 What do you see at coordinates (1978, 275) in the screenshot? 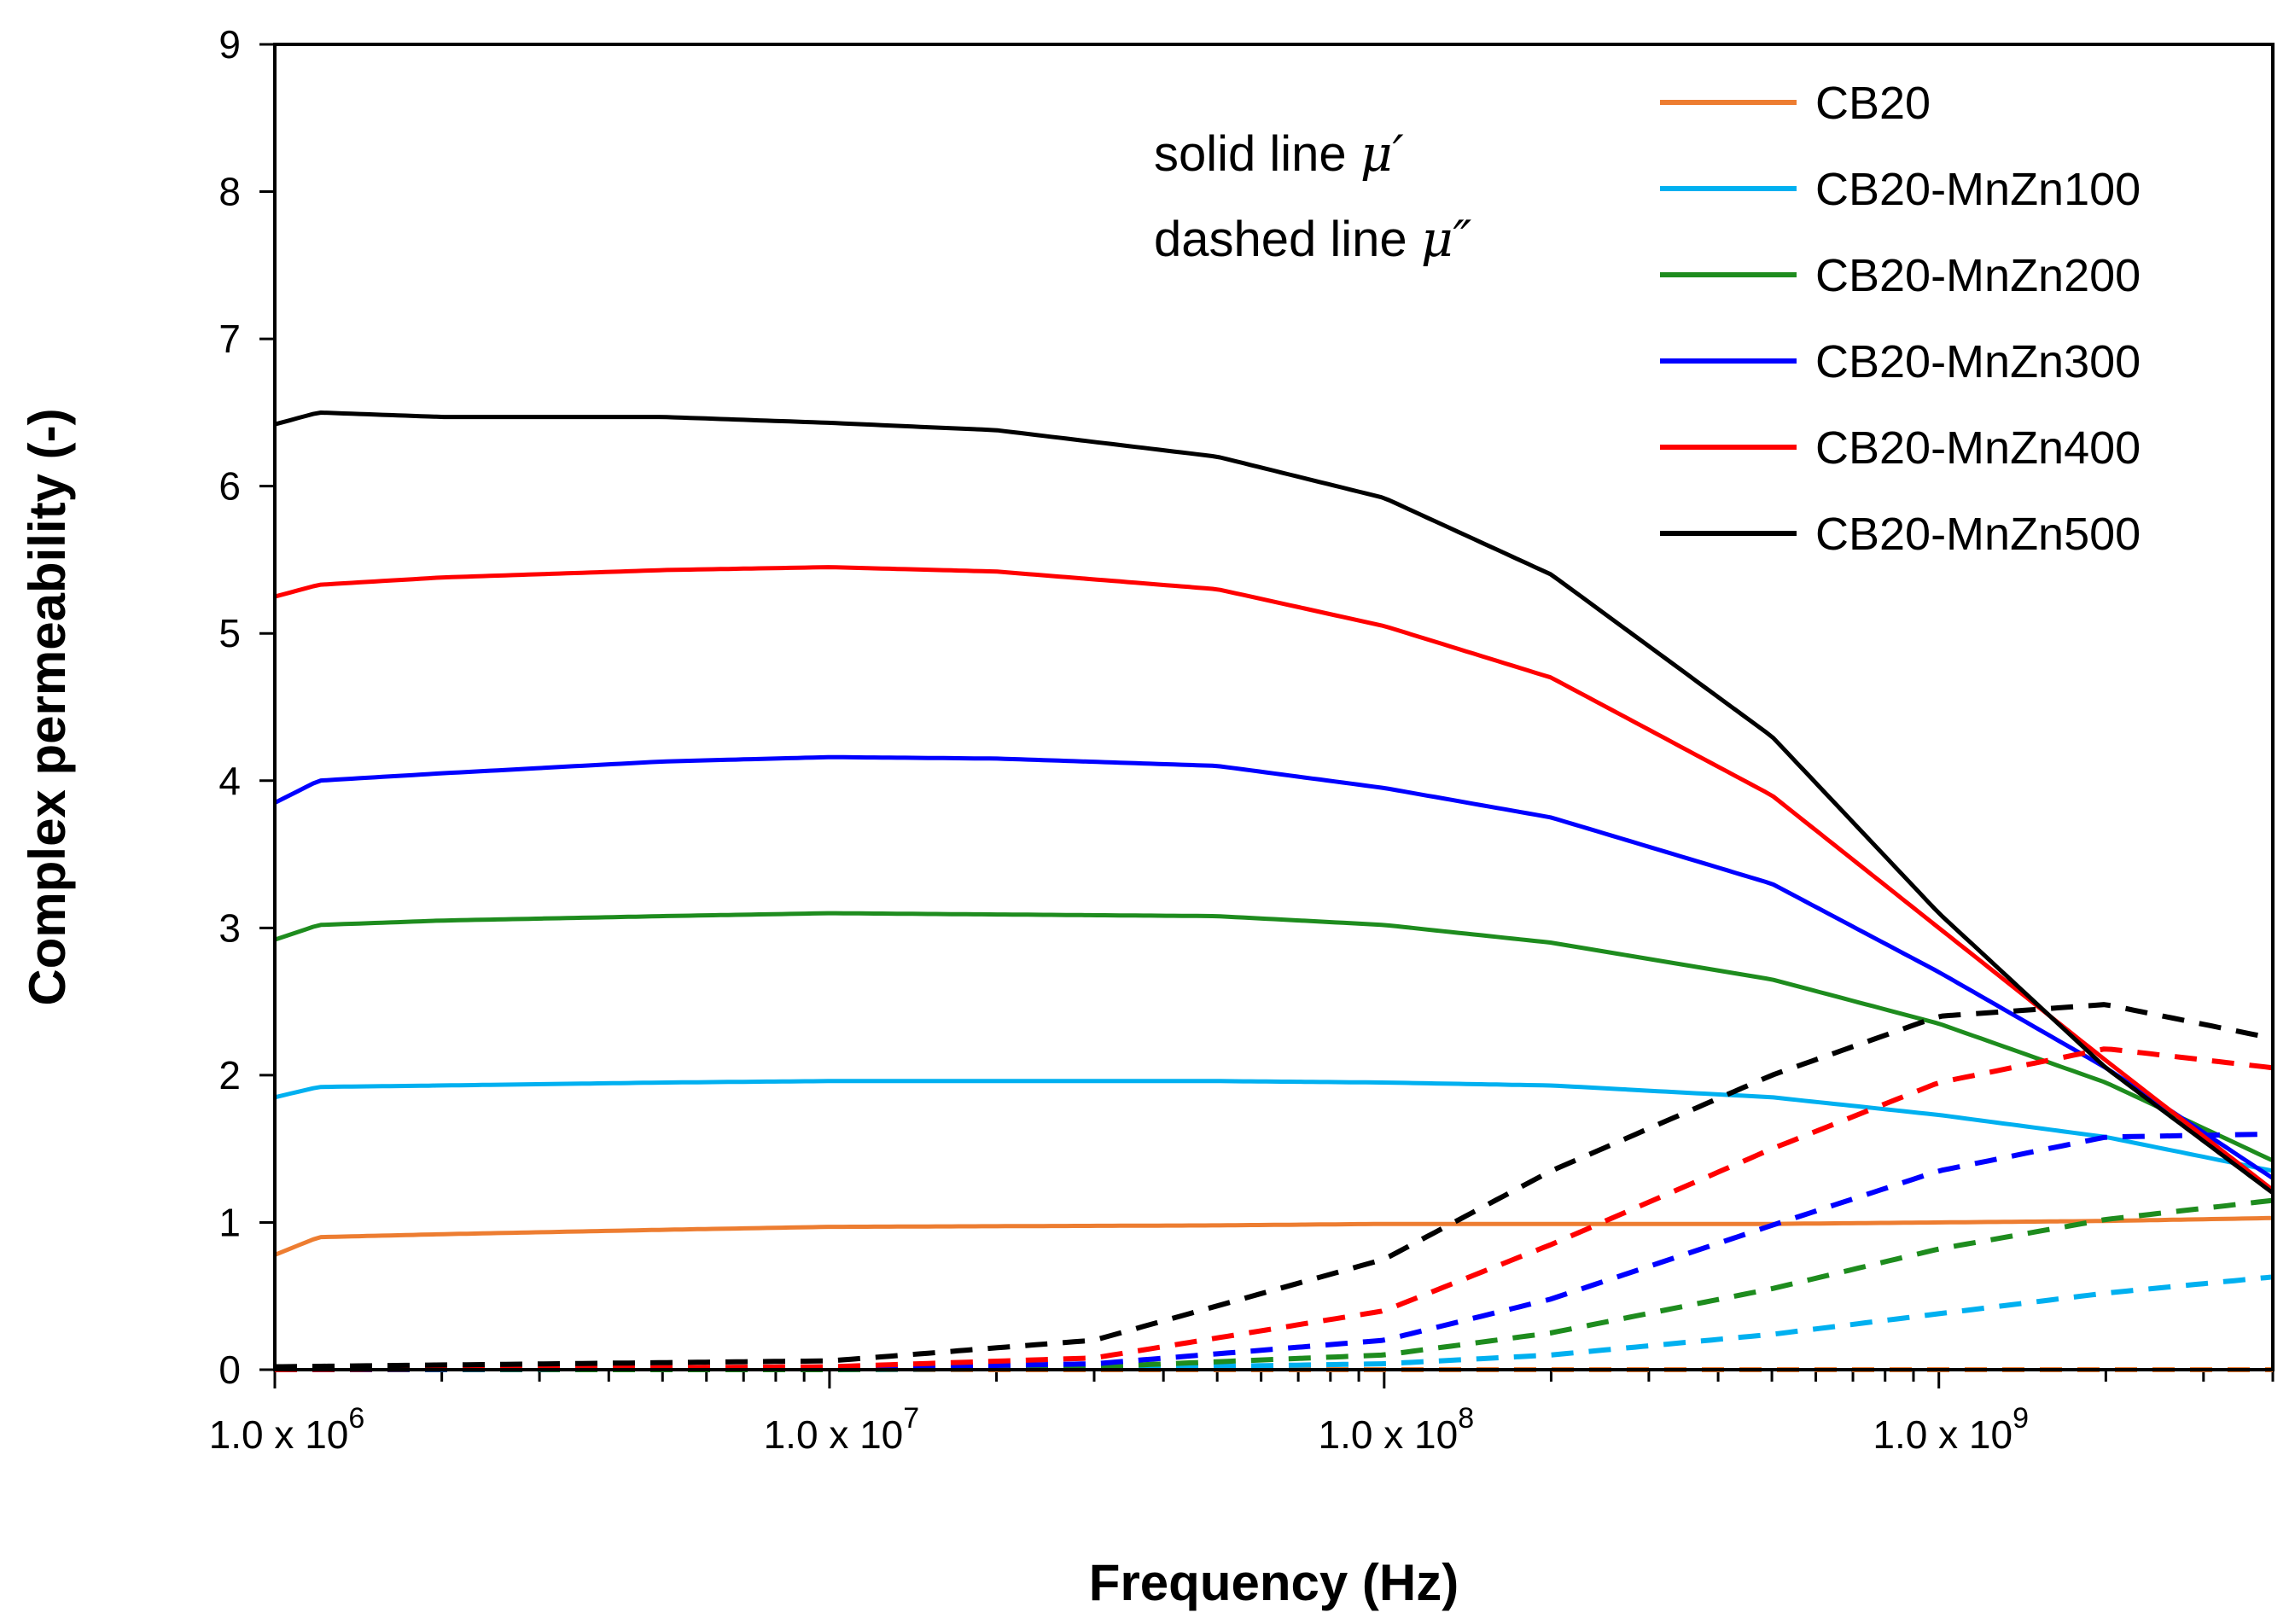
I see `legend-label: CB20-MnZn200` at bounding box center [1978, 275].